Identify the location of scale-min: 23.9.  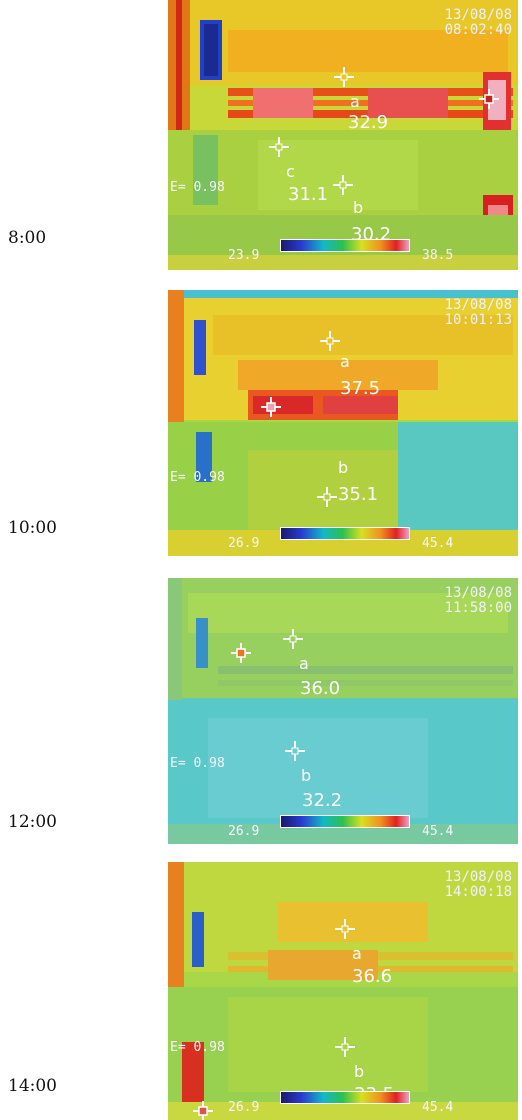
(244, 255).